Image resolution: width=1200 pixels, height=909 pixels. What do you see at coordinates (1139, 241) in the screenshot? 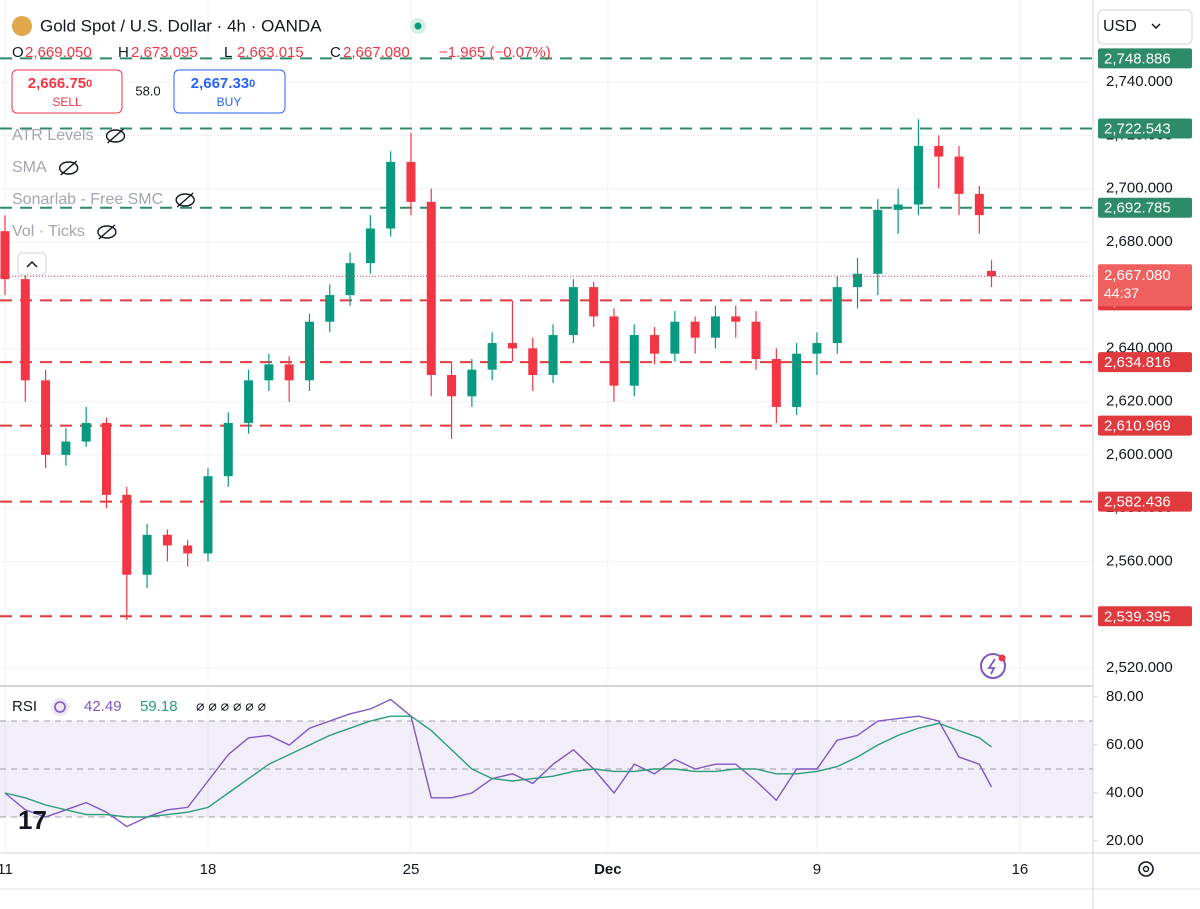
I see `y-tick-label: 2,680.000` at bounding box center [1139, 241].